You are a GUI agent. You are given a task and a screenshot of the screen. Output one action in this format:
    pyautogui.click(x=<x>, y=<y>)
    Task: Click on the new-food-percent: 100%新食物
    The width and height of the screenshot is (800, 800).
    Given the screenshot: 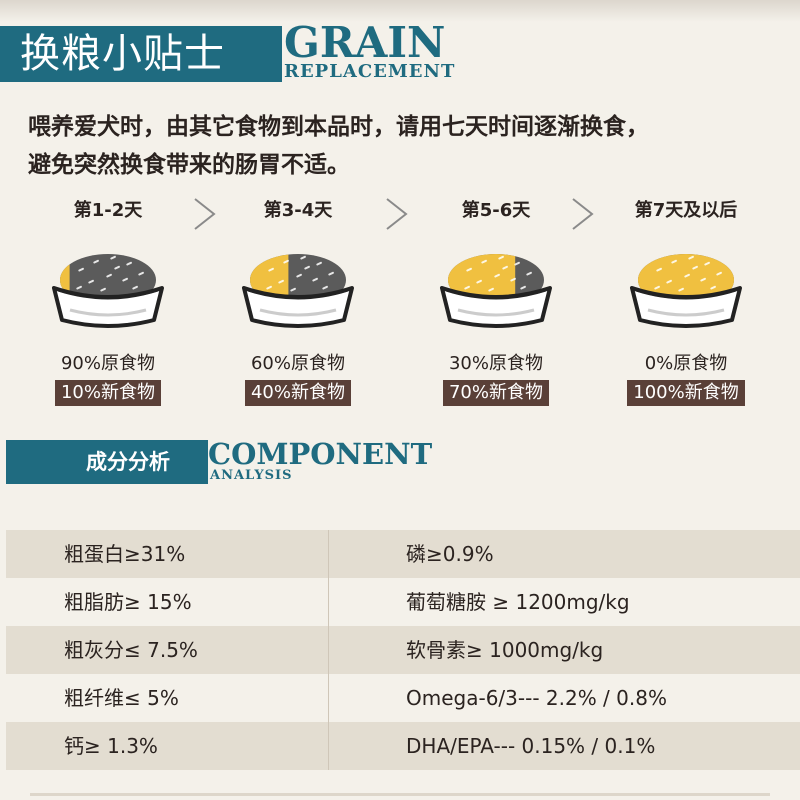 What is the action you would take?
    pyautogui.click(x=686, y=393)
    